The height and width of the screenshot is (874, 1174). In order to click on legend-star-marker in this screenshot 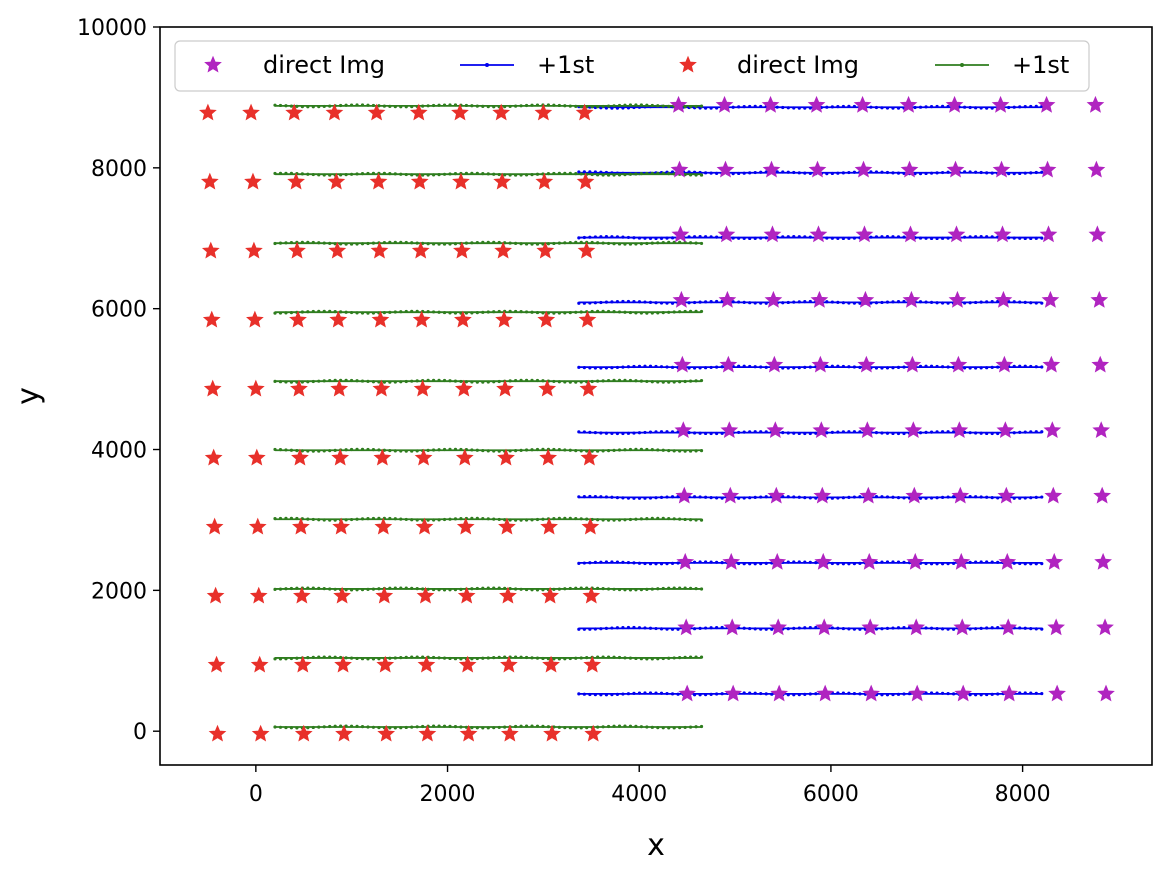, I will do `click(213, 64)`.